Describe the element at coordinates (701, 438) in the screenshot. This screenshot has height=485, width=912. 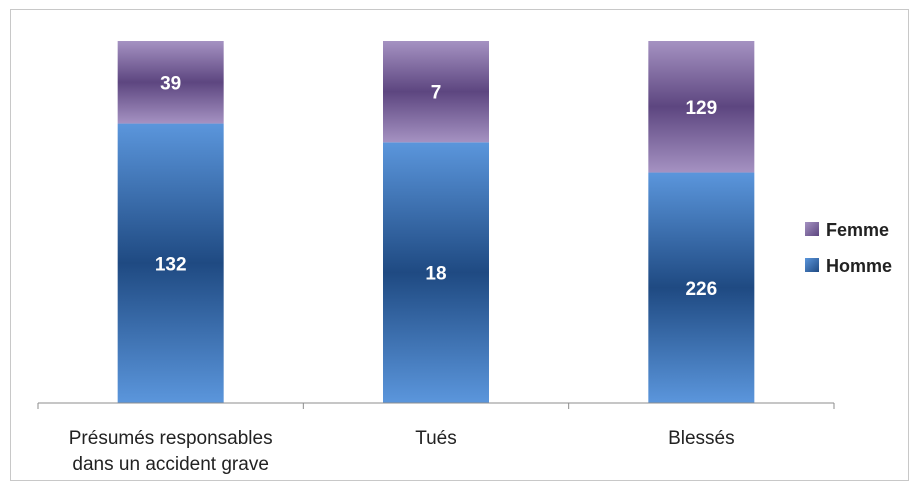
I see `category-label-2: Blessés` at that location.